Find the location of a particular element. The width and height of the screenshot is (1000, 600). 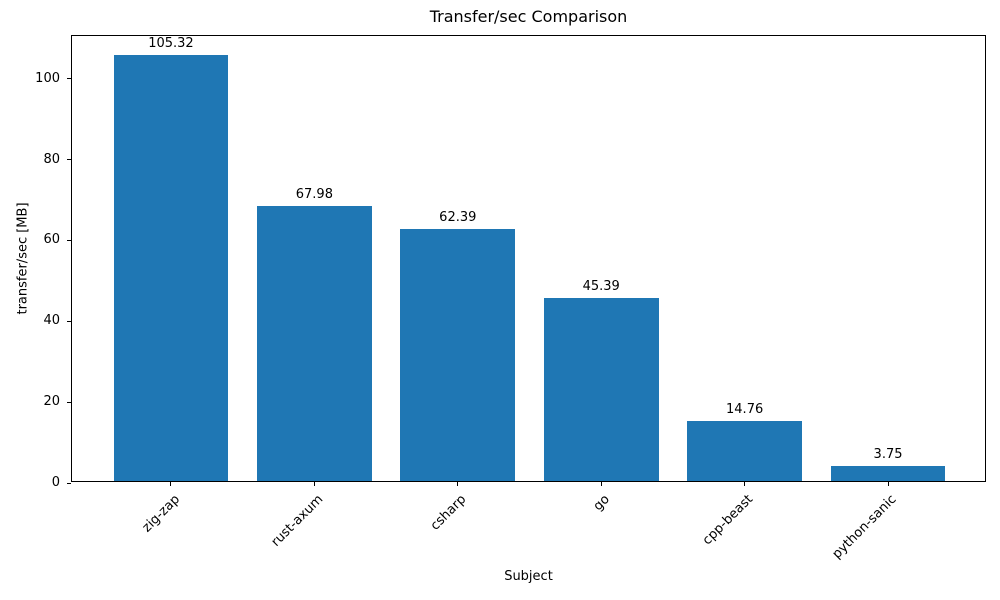

bar-value-label: 62.39 is located at coordinates (458, 217).